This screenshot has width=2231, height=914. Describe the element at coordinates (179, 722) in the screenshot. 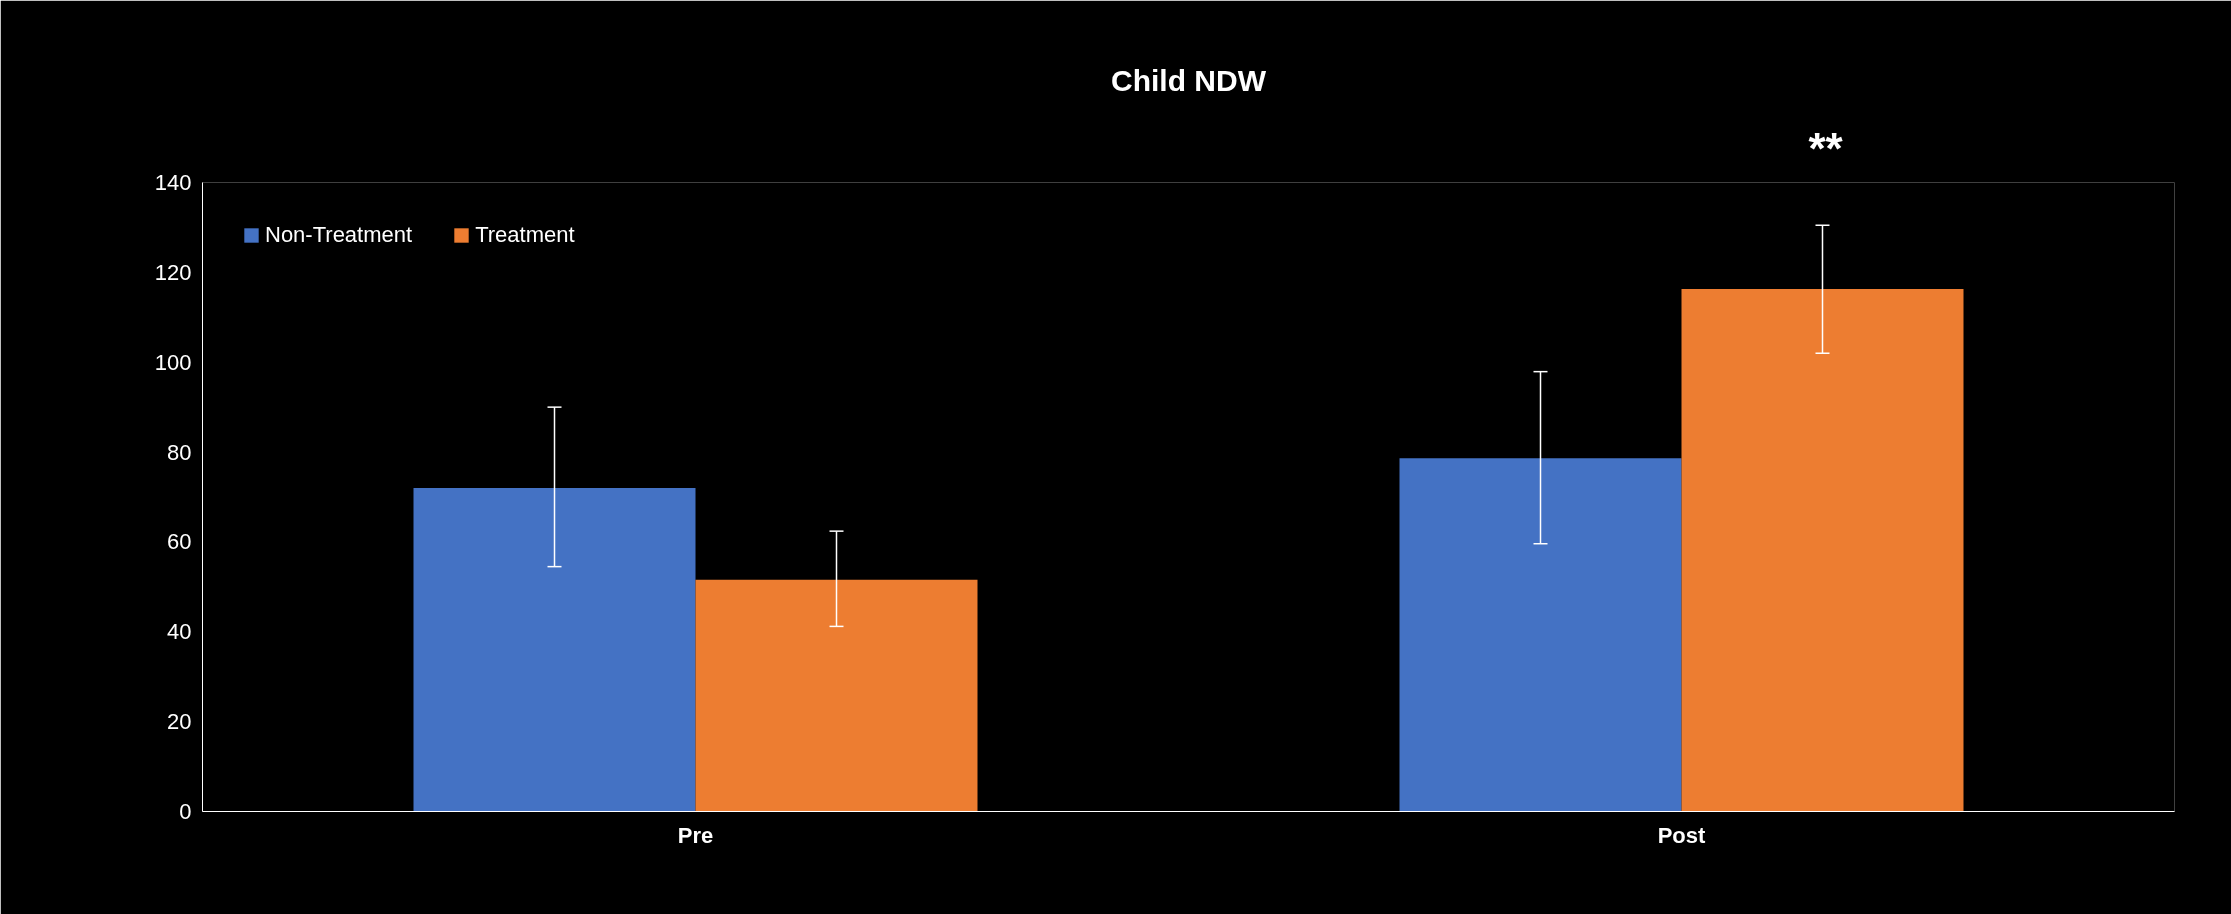

I see `y-tick-label: 20` at that location.